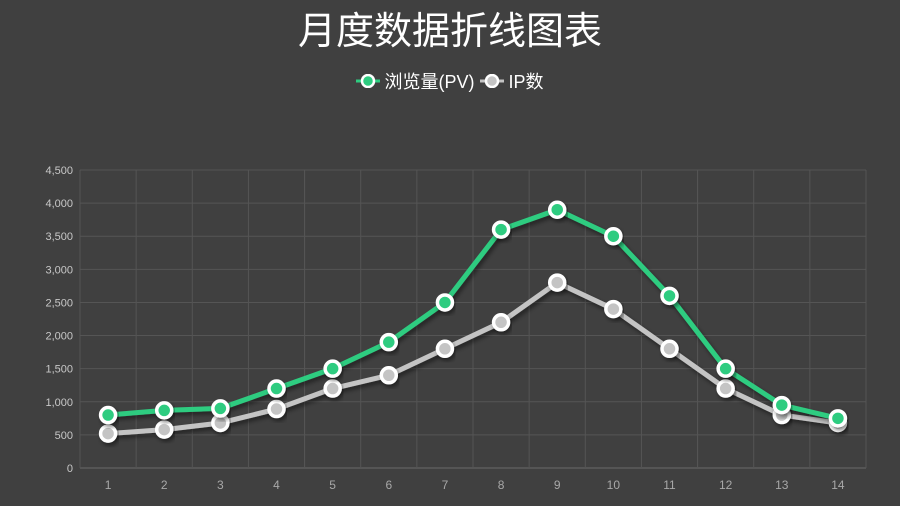 The image size is (900, 506). I want to click on x-tick-label: 1, so click(108, 485).